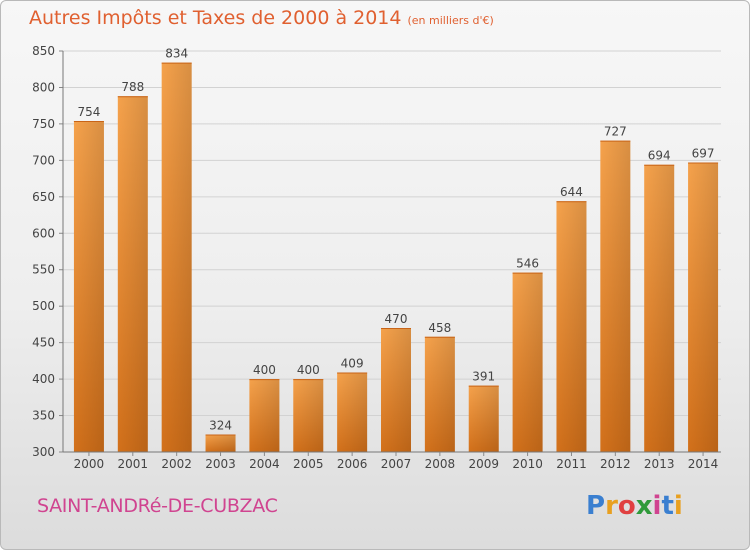 The height and width of the screenshot is (550, 750). Describe the element at coordinates (43, 343) in the screenshot. I see `y-tick-label: 450` at that location.